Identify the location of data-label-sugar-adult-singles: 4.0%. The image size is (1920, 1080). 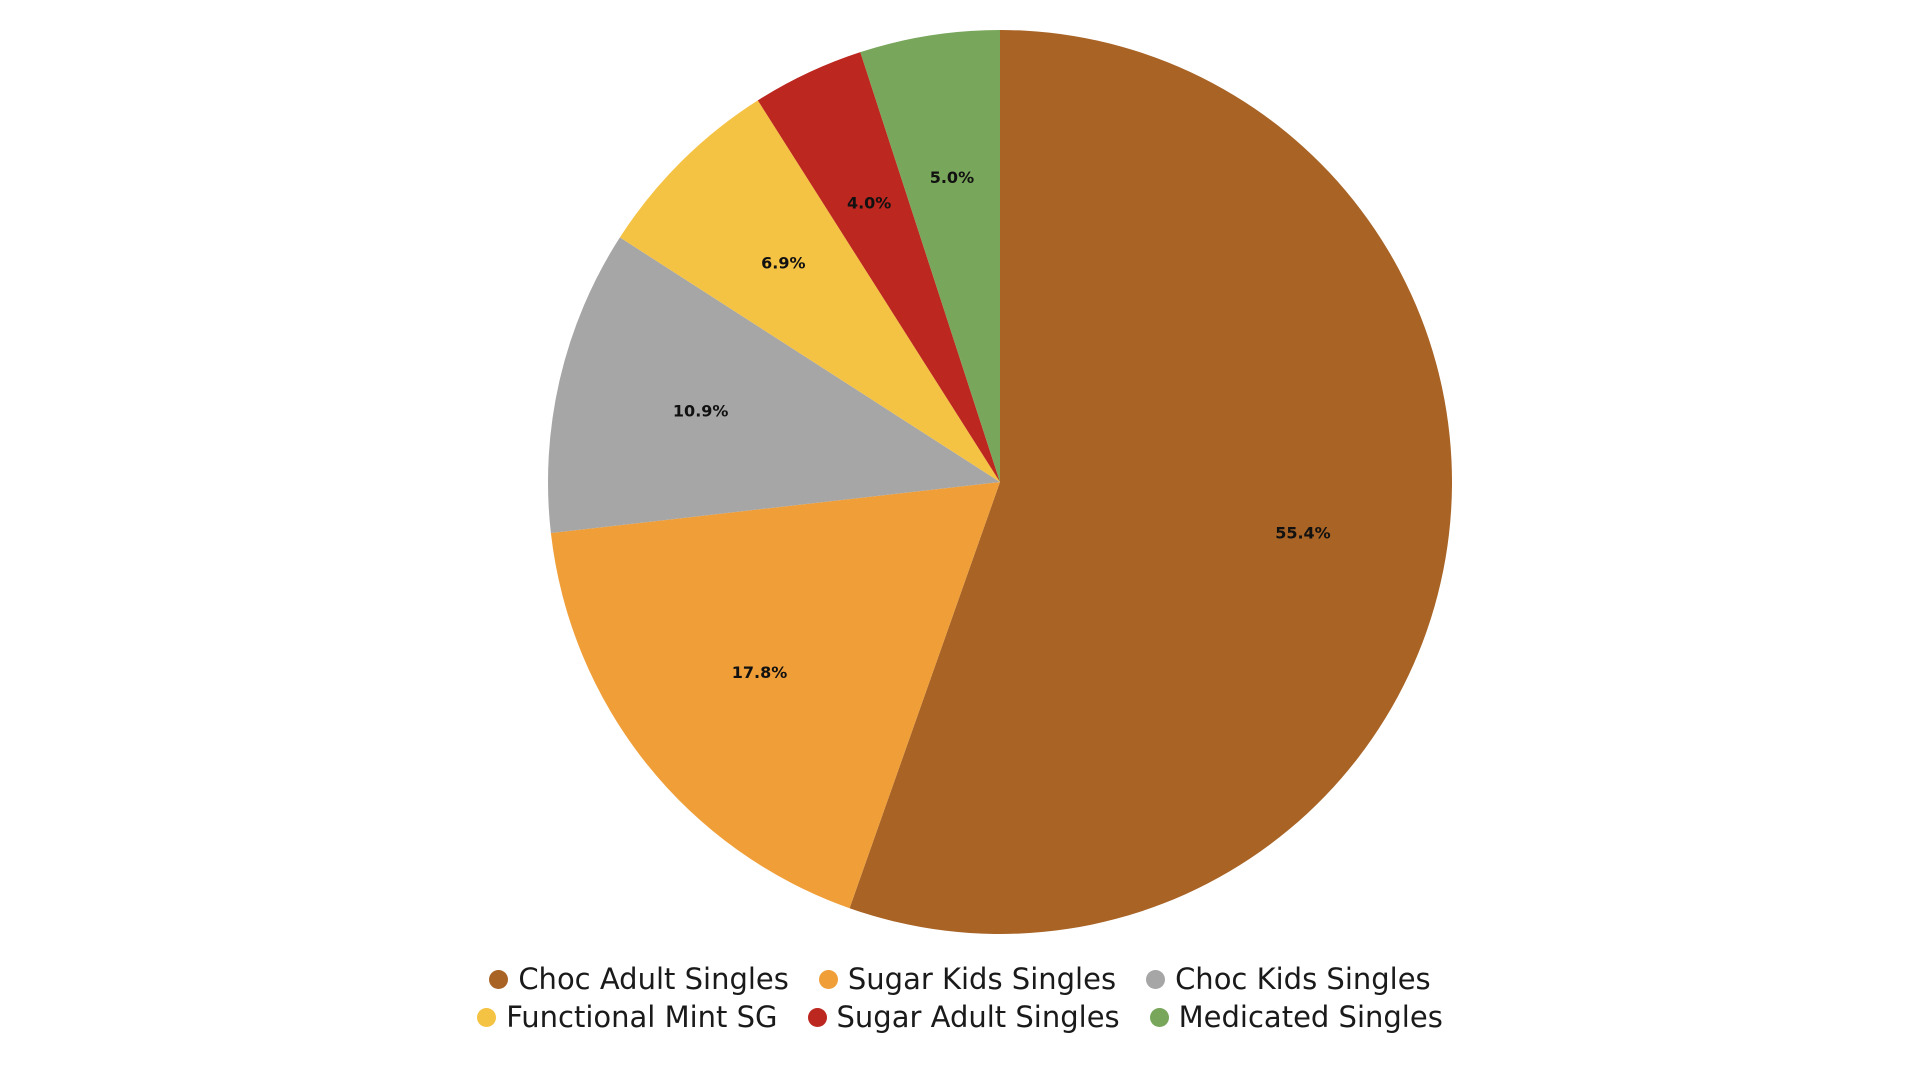
(869, 202).